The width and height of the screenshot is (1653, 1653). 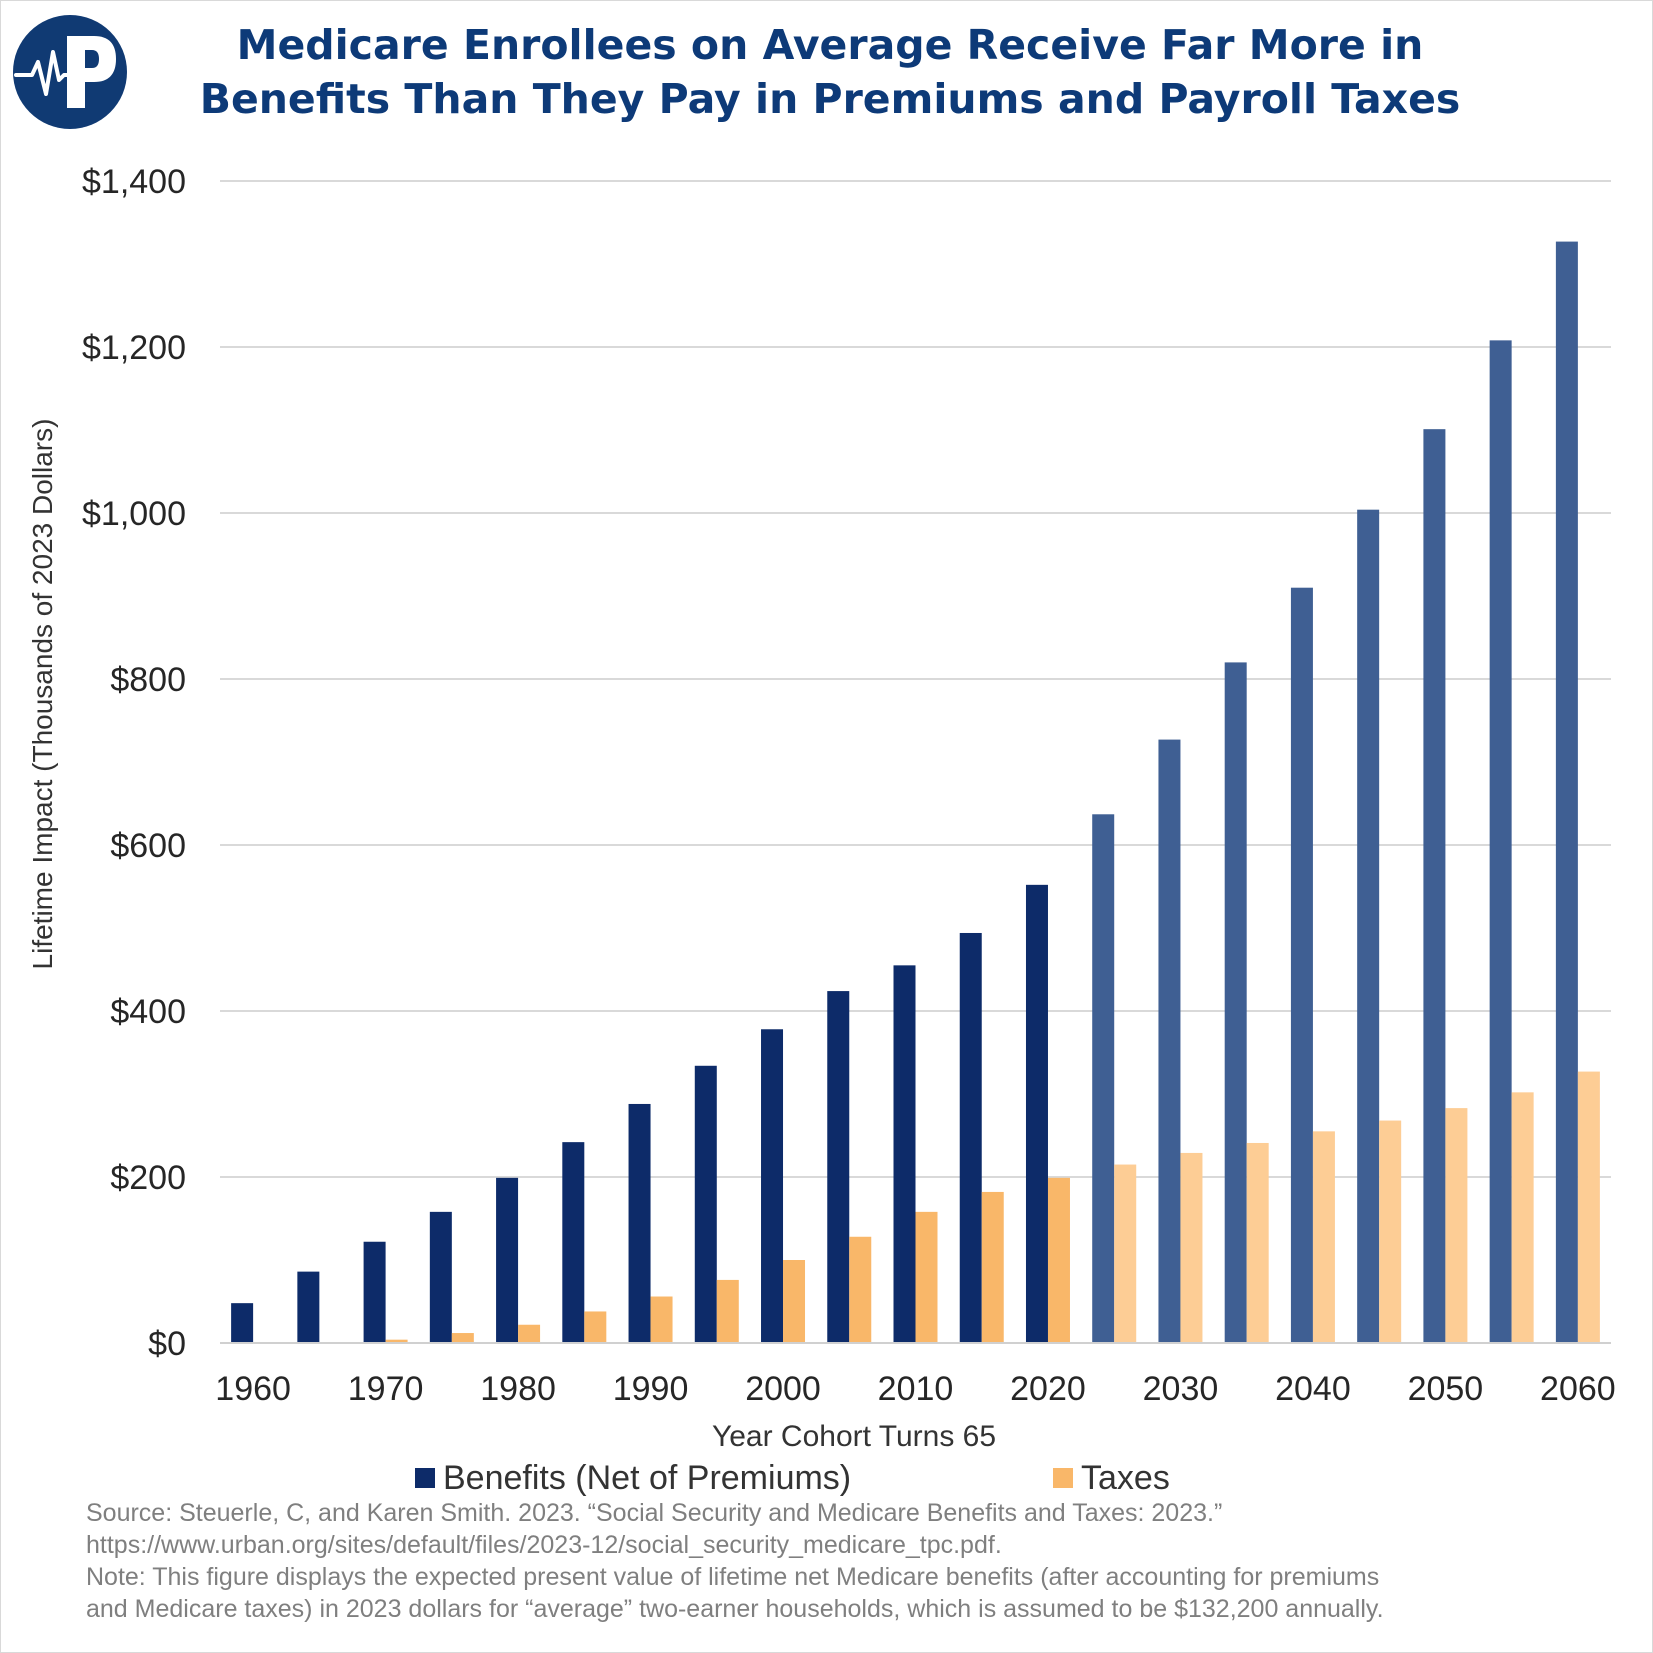 What do you see at coordinates (1048, 1389) in the screenshot?
I see `x-tick-label: 2020` at bounding box center [1048, 1389].